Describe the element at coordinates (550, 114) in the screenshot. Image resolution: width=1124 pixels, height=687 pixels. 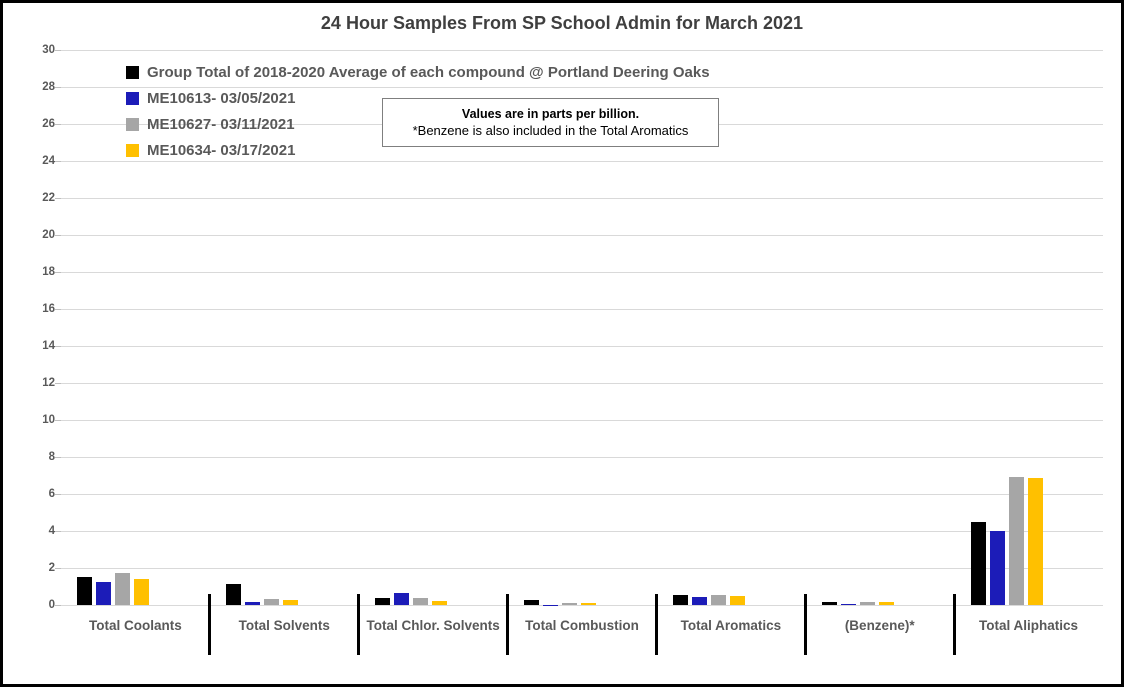
I see `note-units-text: Values are in parts per billion.` at that location.